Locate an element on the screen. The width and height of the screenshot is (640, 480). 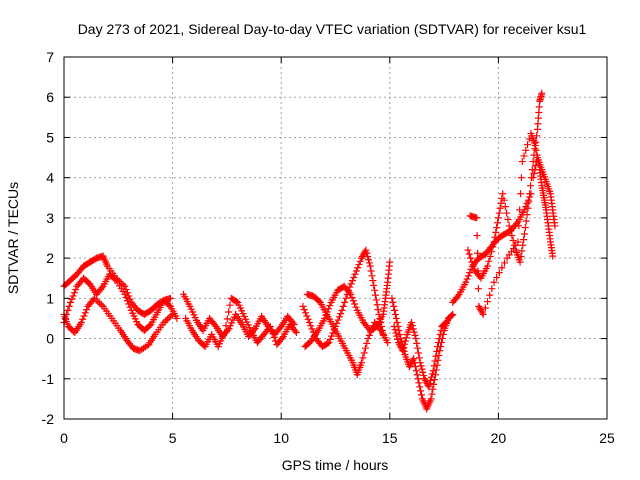
y-tick-label: 6 is located at coordinates (50, 97).